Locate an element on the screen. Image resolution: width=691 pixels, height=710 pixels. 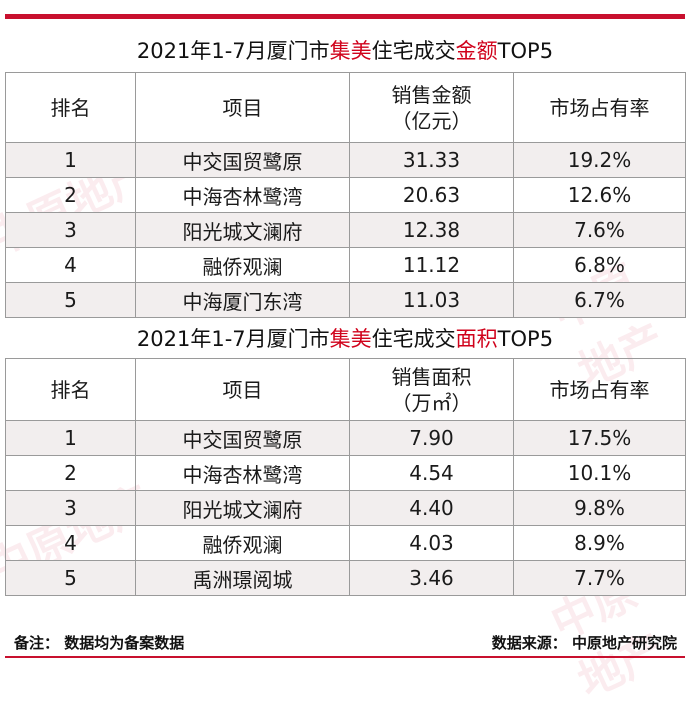
title-metric: 面积 is located at coordinates (476, 339).